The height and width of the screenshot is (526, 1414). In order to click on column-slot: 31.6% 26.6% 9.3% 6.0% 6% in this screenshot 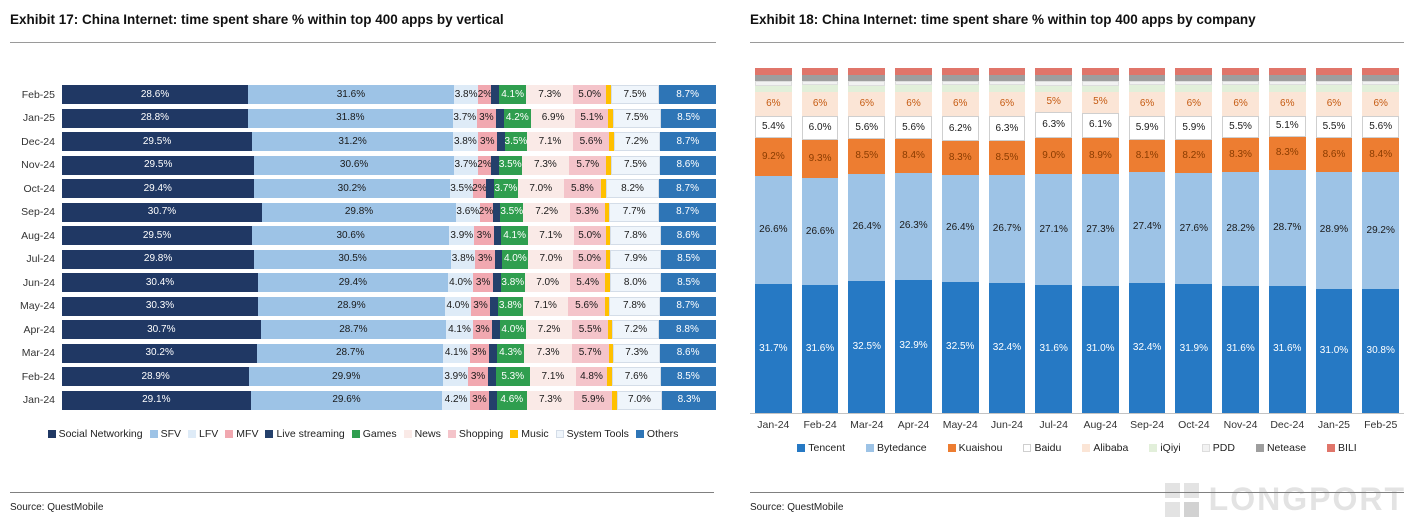, I will do `click(820, 240)`.